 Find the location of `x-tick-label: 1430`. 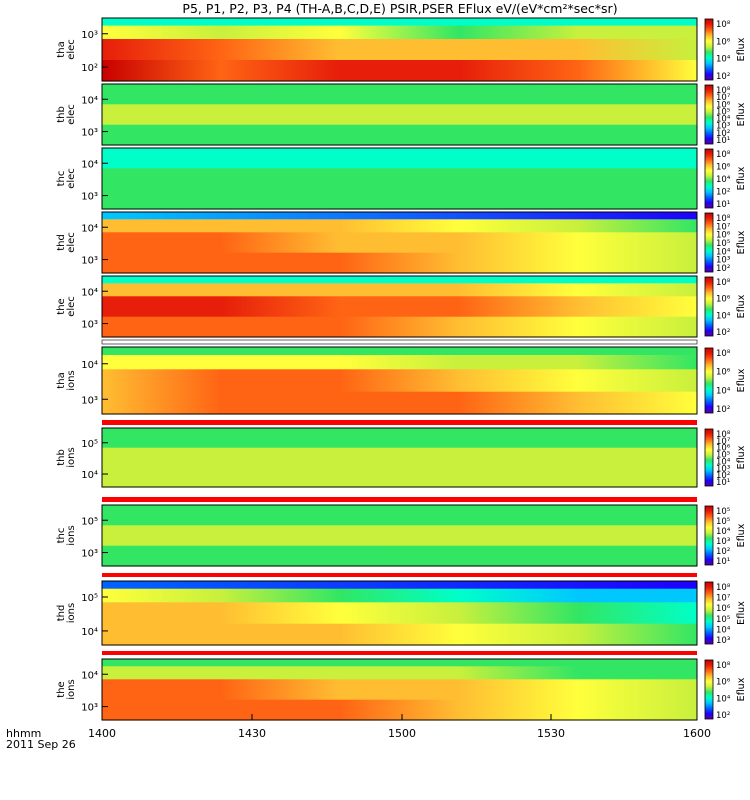

x-tick-label: 1430 is located at coordinates (252, 733).